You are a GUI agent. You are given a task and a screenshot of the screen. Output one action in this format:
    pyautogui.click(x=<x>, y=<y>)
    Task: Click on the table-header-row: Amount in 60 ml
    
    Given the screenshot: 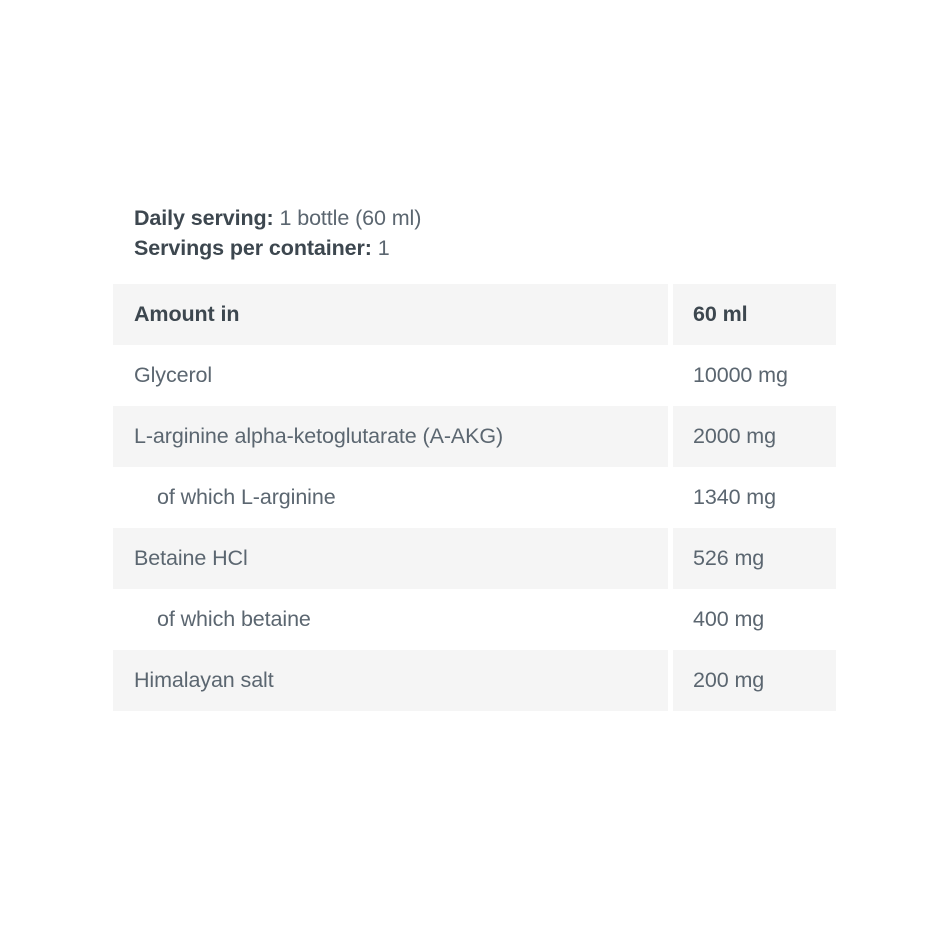 What is the action you would take?
    pyautogui.click(x=474, y=314)
    